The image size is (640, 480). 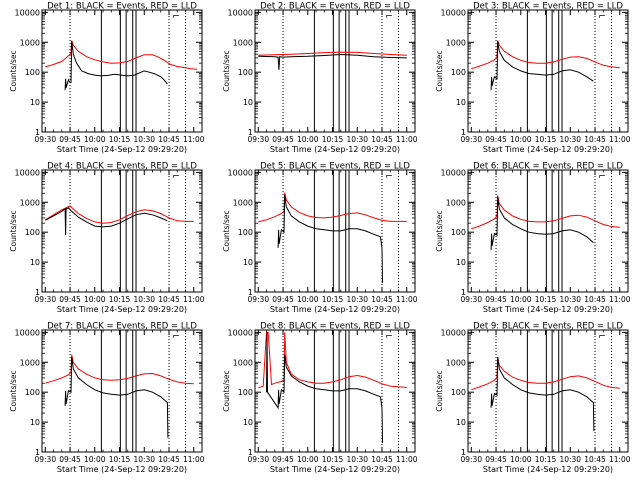 What do you see at coordinates (335, 167) in the screenshot?
I see `panel-title: Det 5: BLACK = Events, RED = LLD` at bounding box center [335, 167].